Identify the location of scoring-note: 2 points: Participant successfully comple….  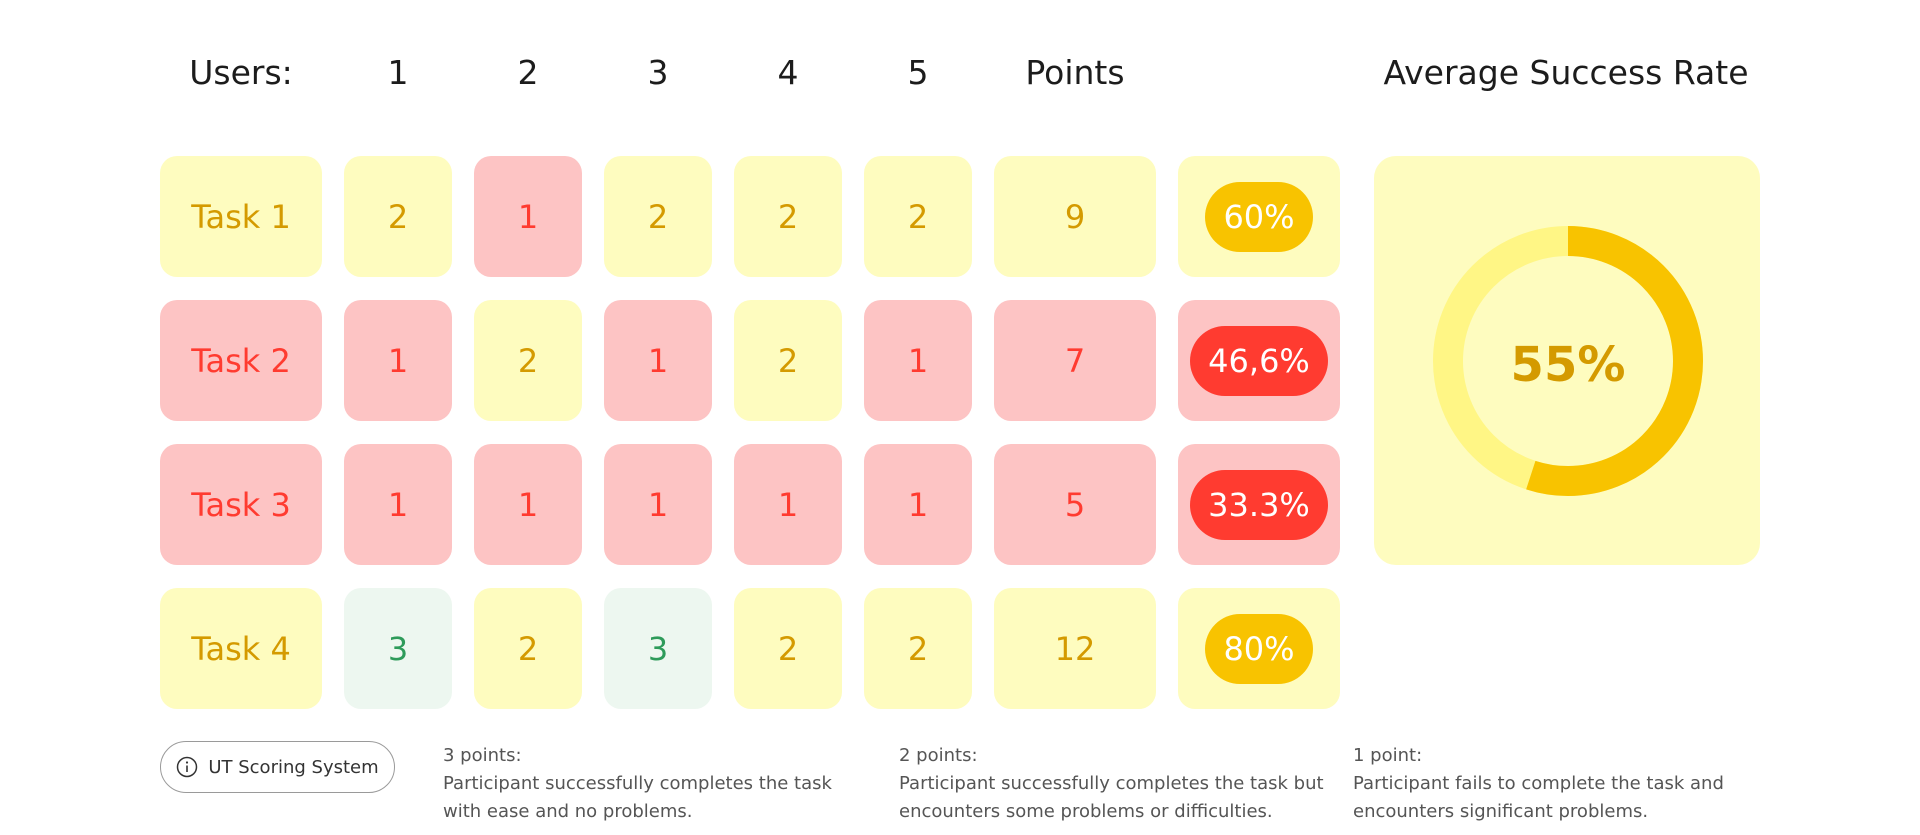
(1114, 784).